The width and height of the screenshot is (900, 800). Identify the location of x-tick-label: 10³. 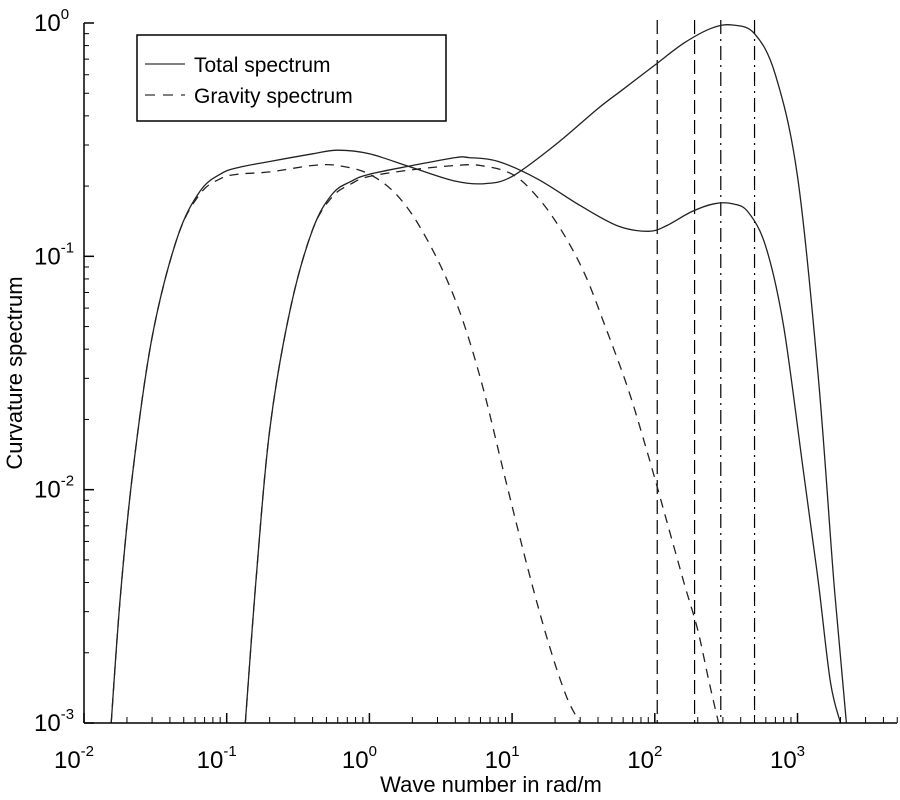
(787, 758).